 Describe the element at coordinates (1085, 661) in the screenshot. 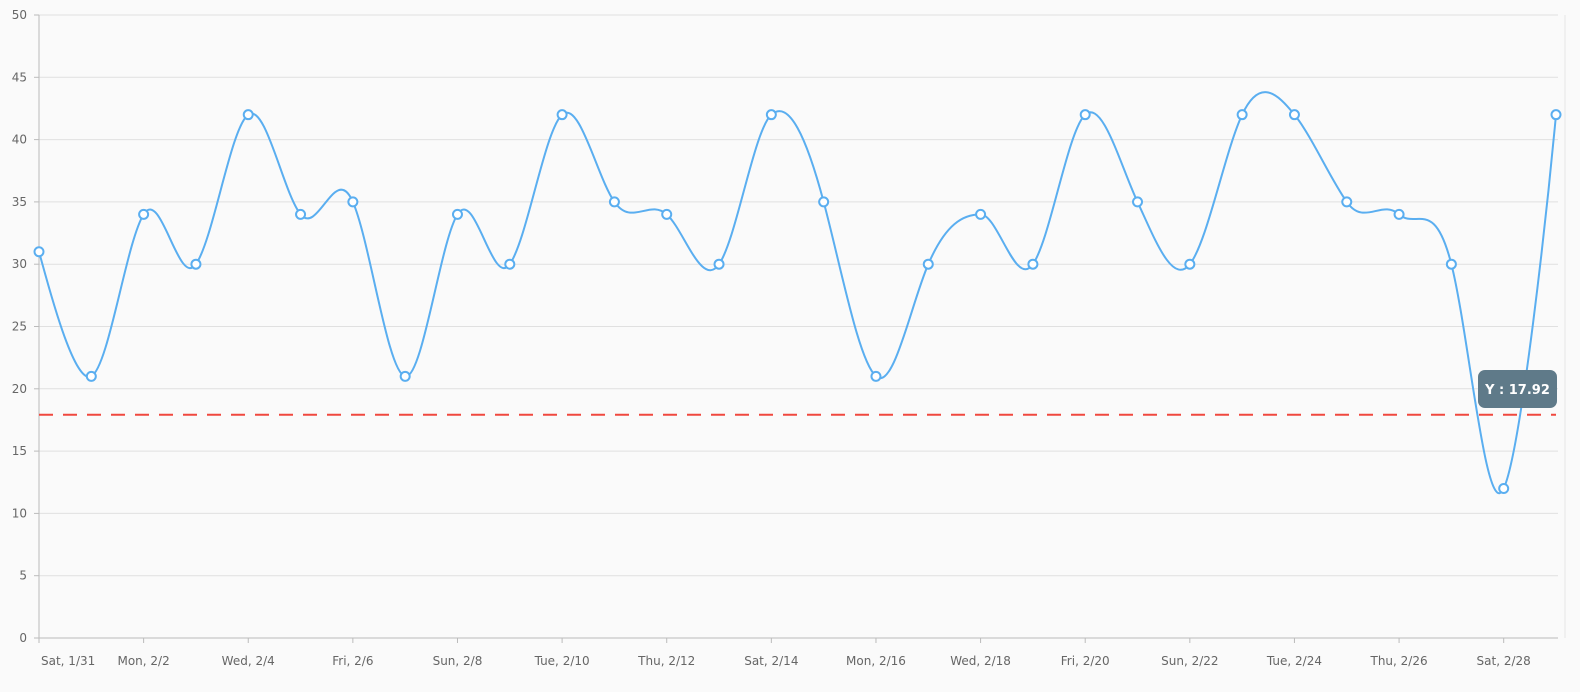

I see `x-tick-label: Fri, 2/20` at that location.